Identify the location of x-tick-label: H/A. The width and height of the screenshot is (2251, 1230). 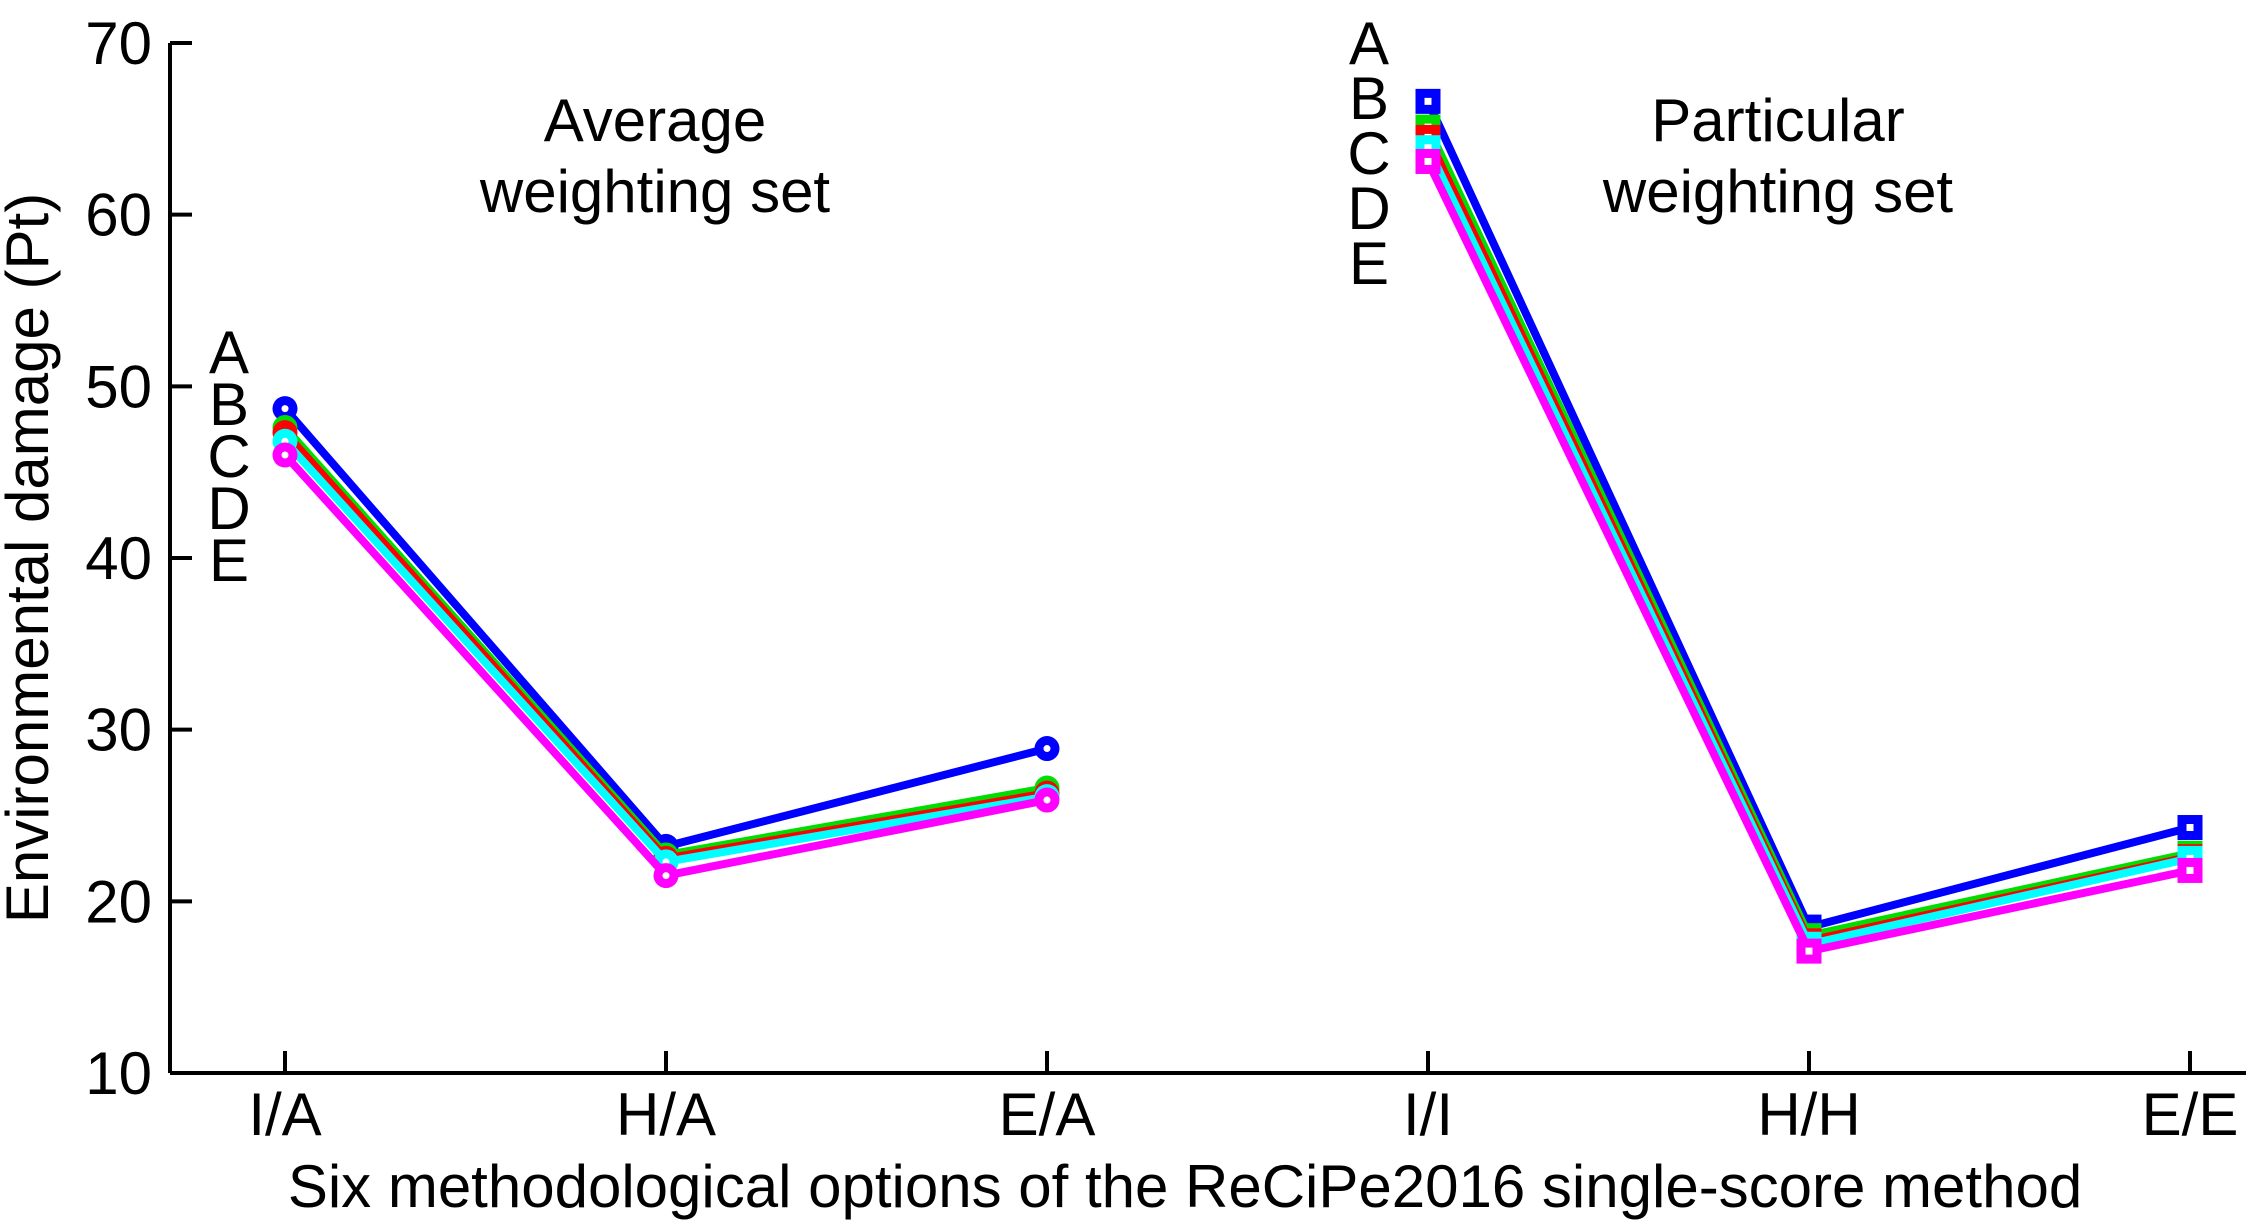
(666, 1114).